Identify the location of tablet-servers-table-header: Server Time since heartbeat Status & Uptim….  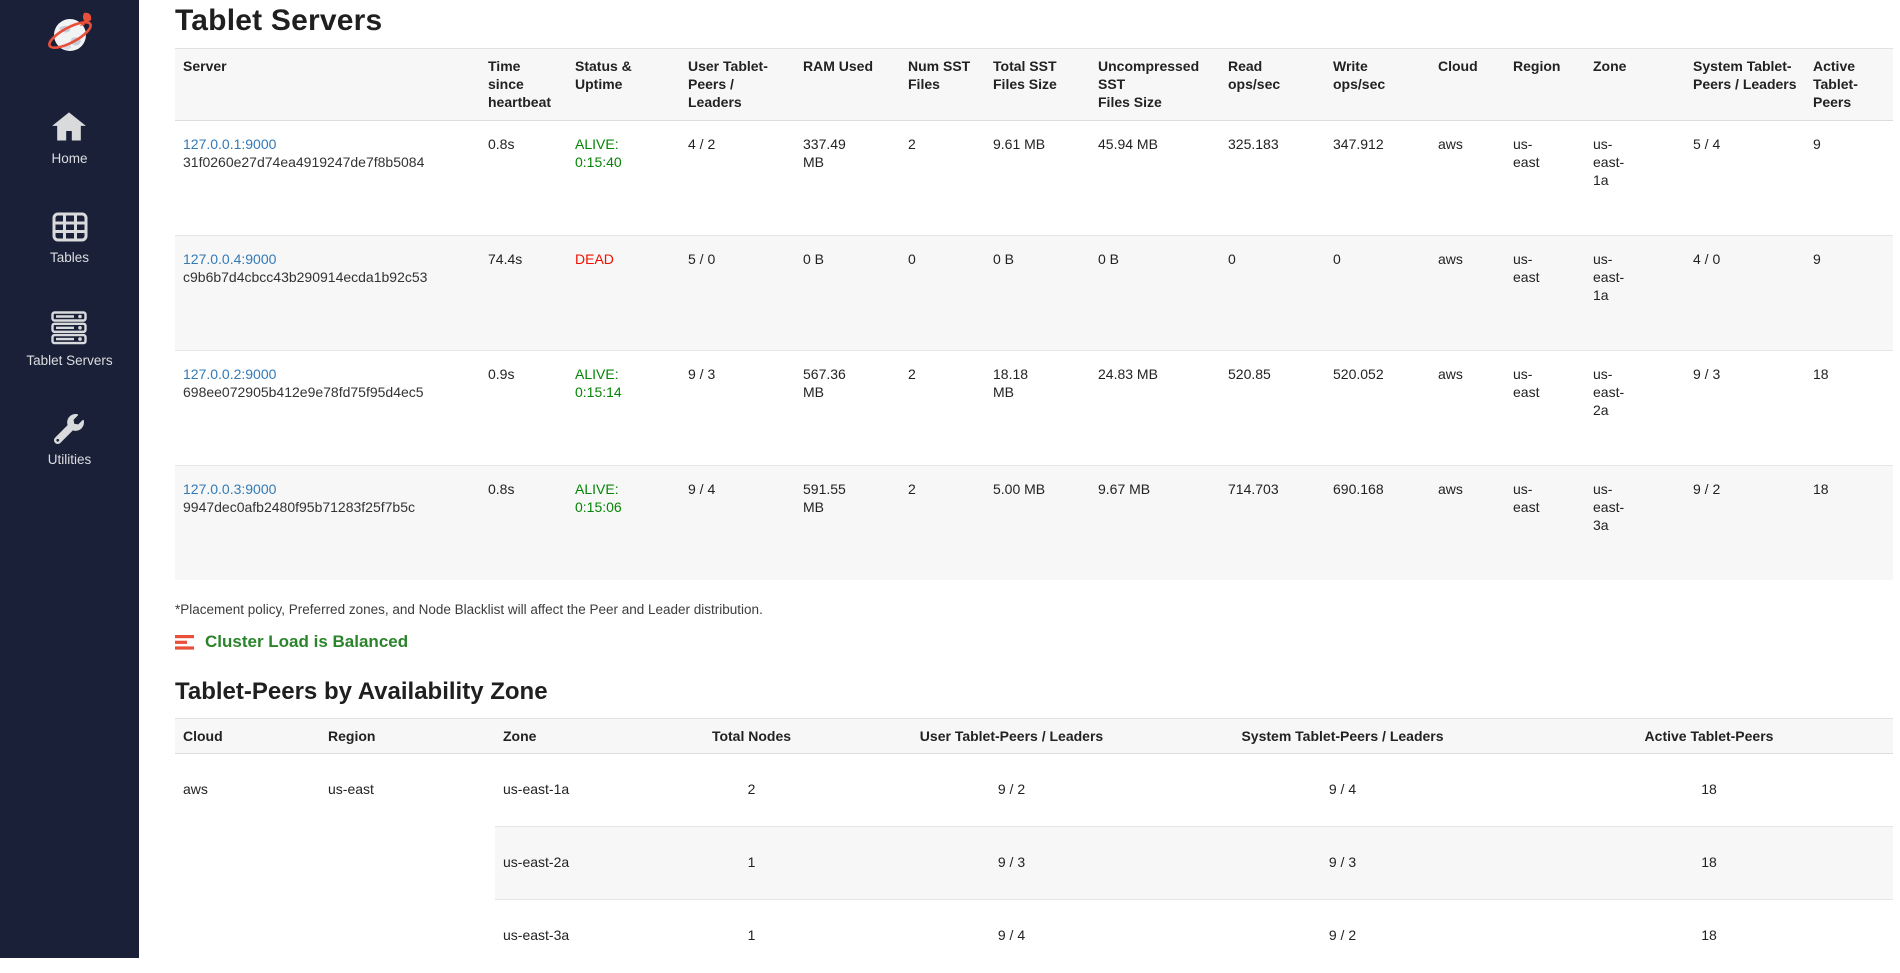
(1034, 84).